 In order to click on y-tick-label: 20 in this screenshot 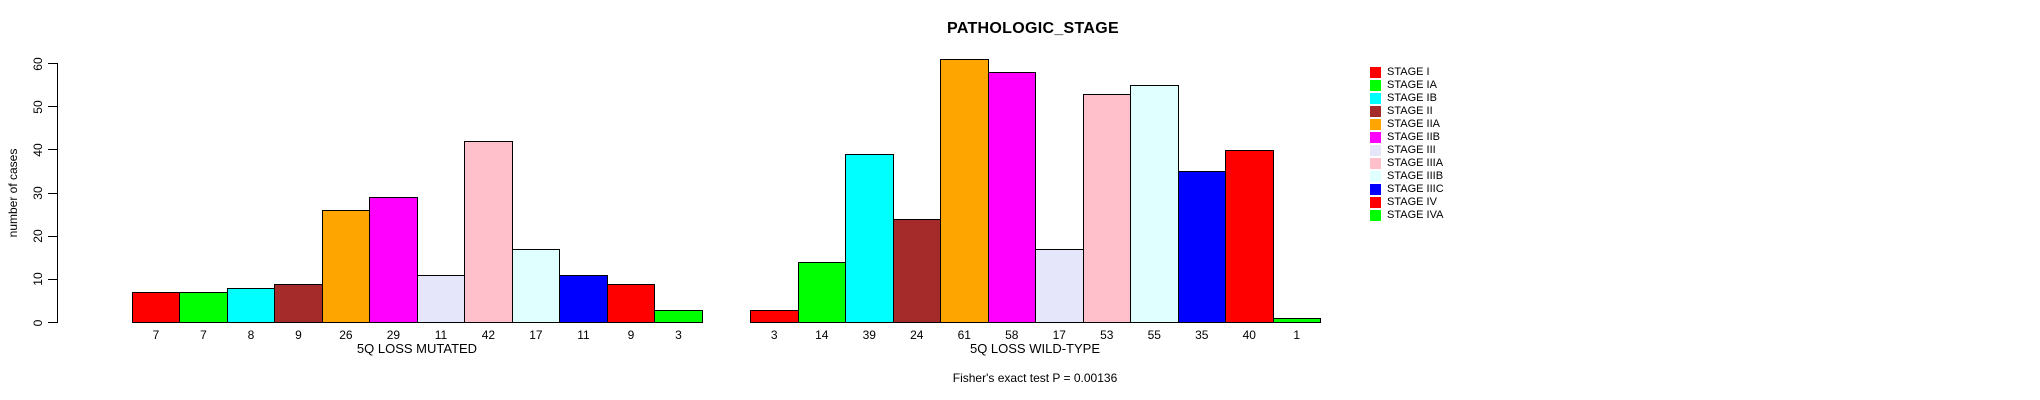, I will do `click(38, 236)`.